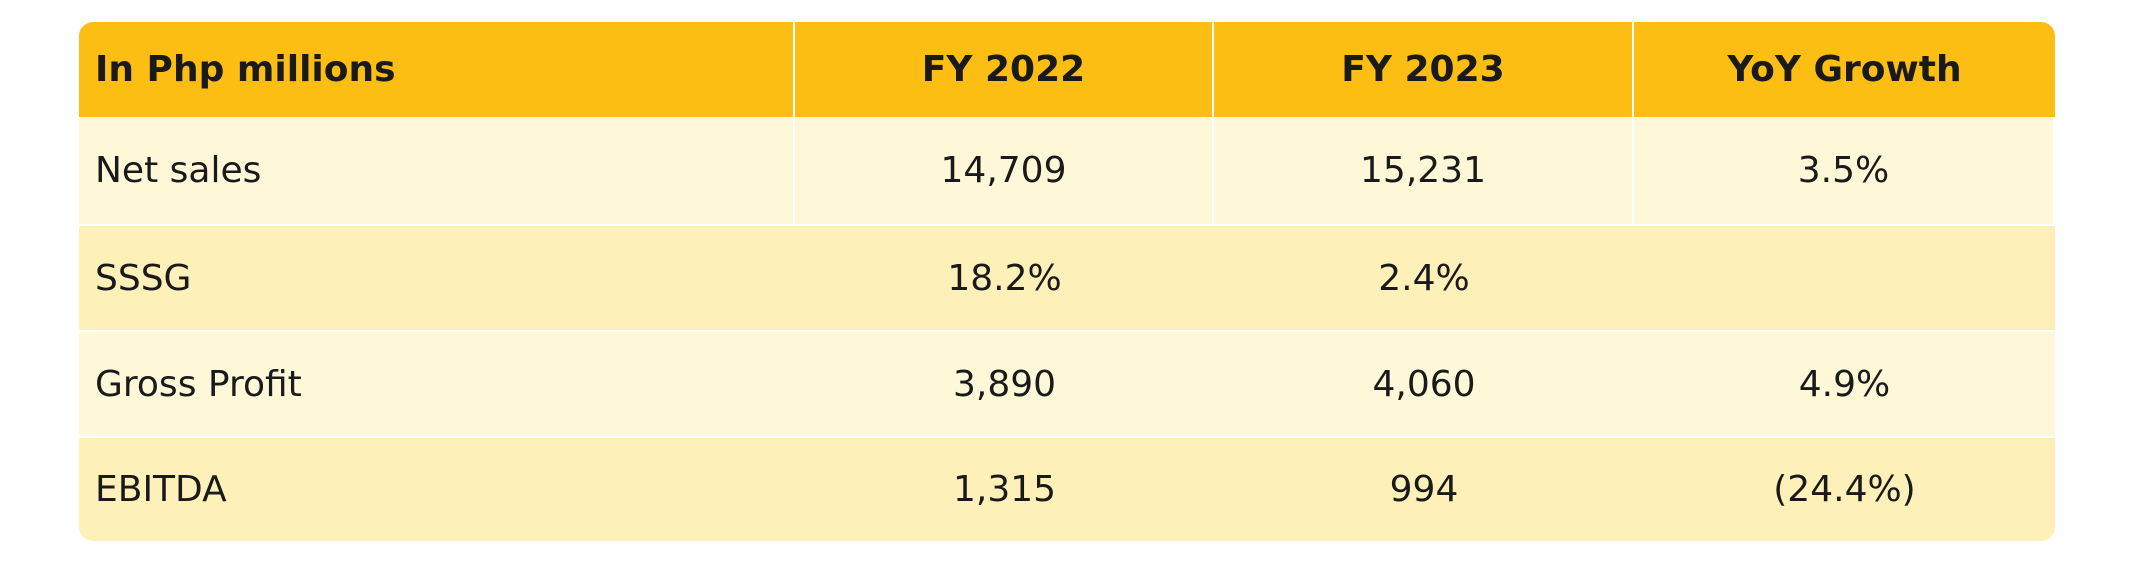  What do you see at coordinates (1424, 277) in the screenshot?
I see `data-cell: 2.4%` at bounding box center [1424, 277].